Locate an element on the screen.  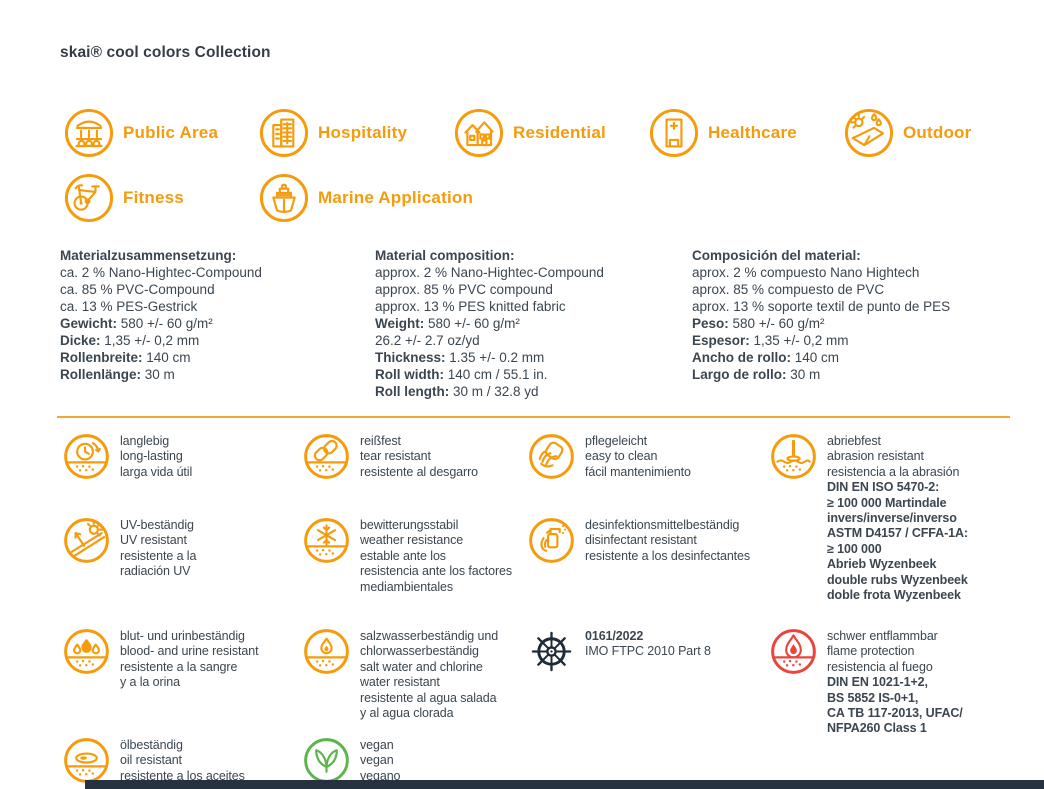
application-label: Marine Application is located at coordinates (396, 197).